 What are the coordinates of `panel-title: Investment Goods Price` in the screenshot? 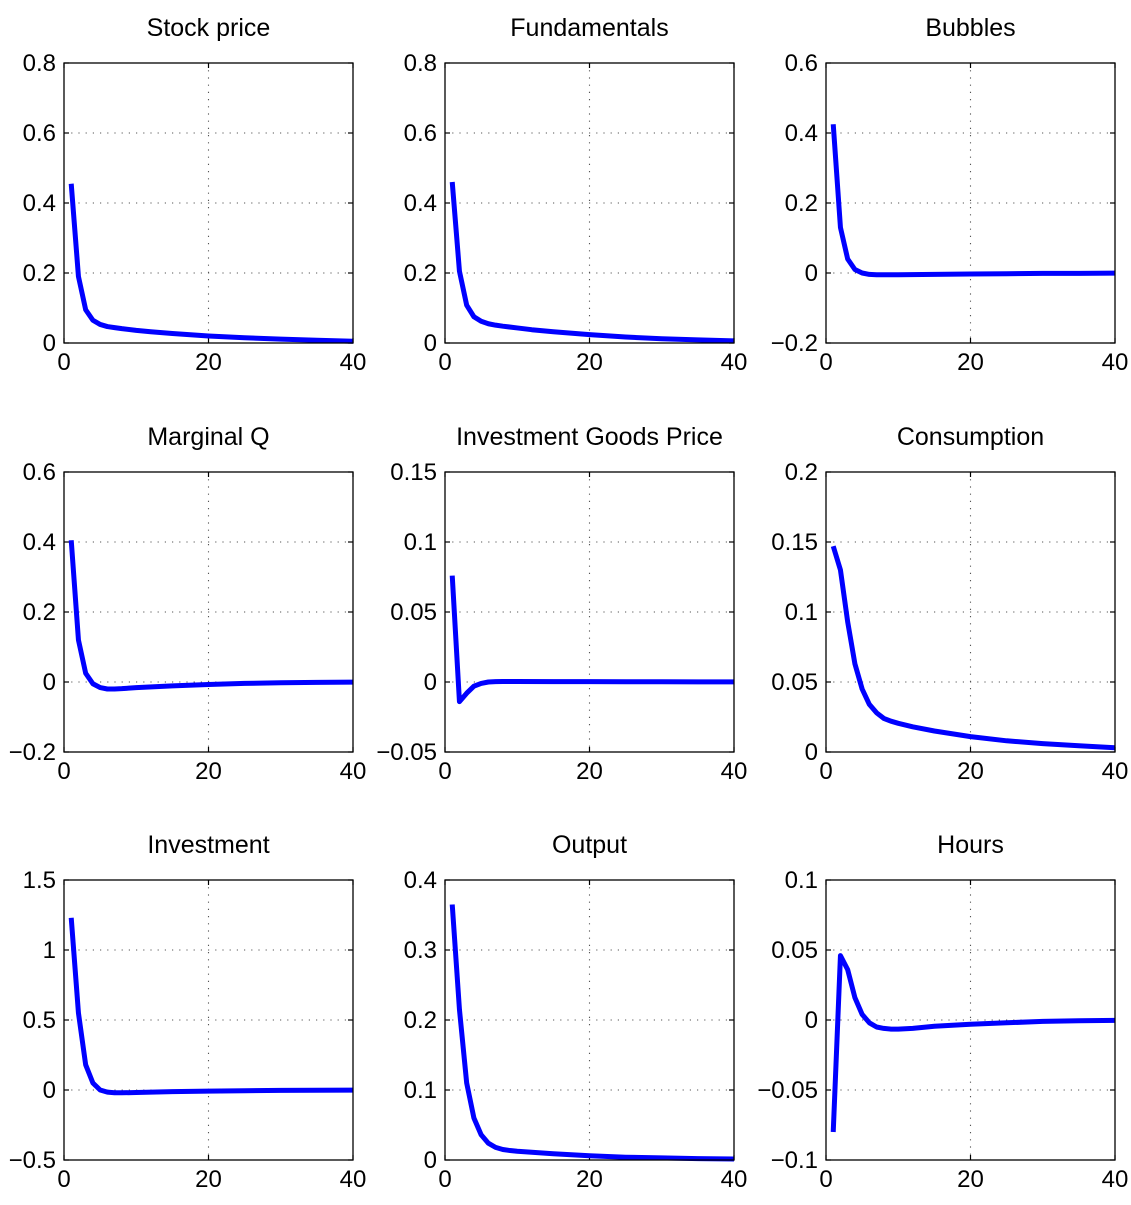 It's located at (589, 437).